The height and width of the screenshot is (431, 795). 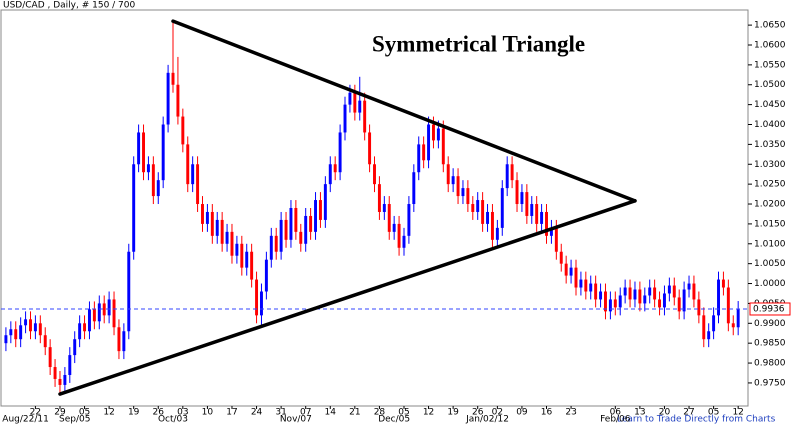 I want to click on footer-link: Learn to Trade Directly from Charts, so click(x=696, y=420).